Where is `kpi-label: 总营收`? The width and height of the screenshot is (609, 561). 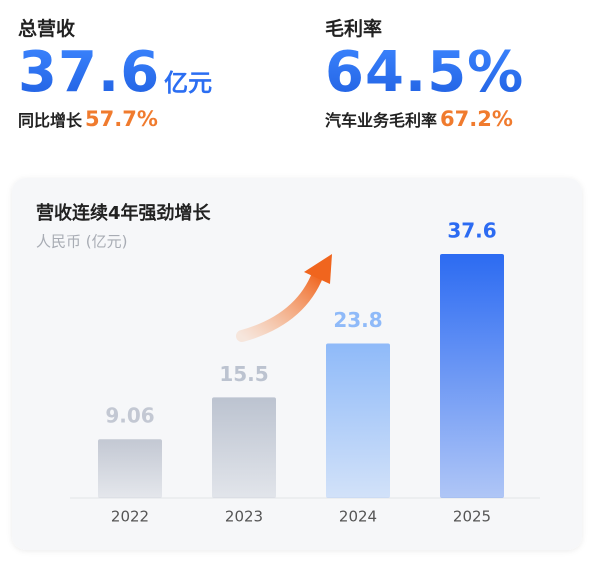 kpi-label: 总营收 is located at coordinates (47, 29).